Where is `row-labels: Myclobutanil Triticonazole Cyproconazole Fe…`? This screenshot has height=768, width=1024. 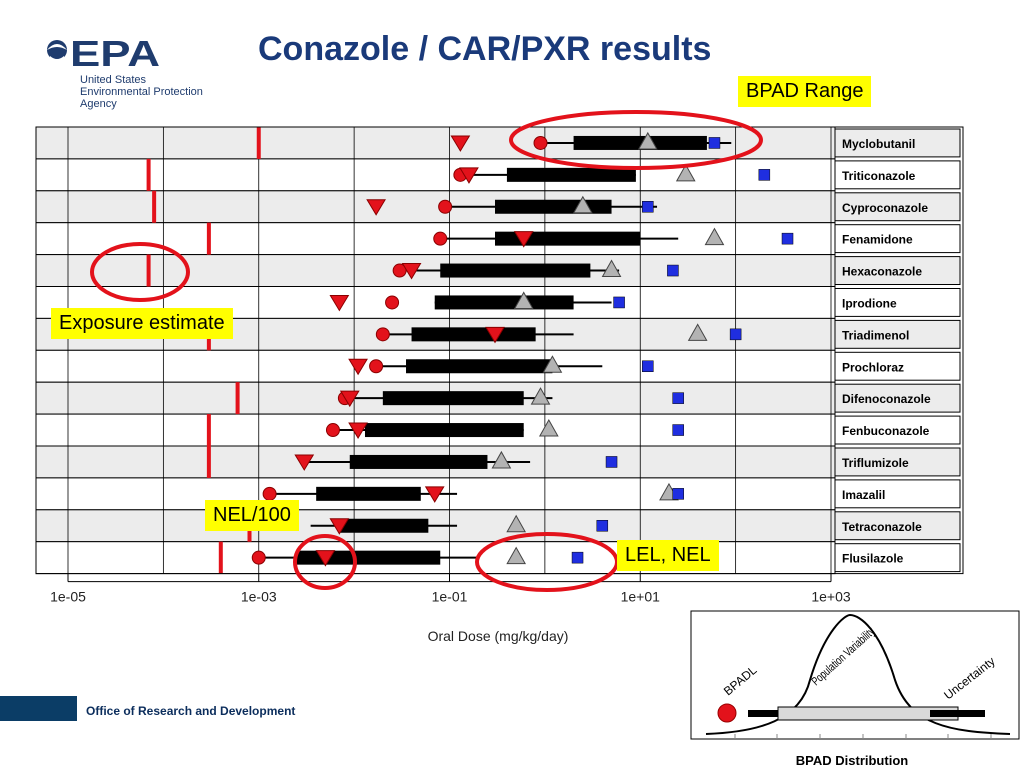 row-labels: Myclobutanil Triticonazole Cyproconazole Fe… is located at coordinates (897, 350).